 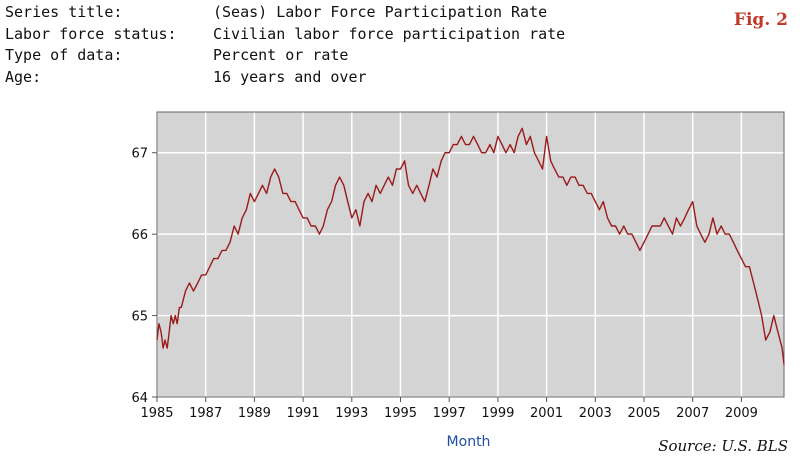 I want to click on x-tick-label: 2009, so click(x=741, y=413).